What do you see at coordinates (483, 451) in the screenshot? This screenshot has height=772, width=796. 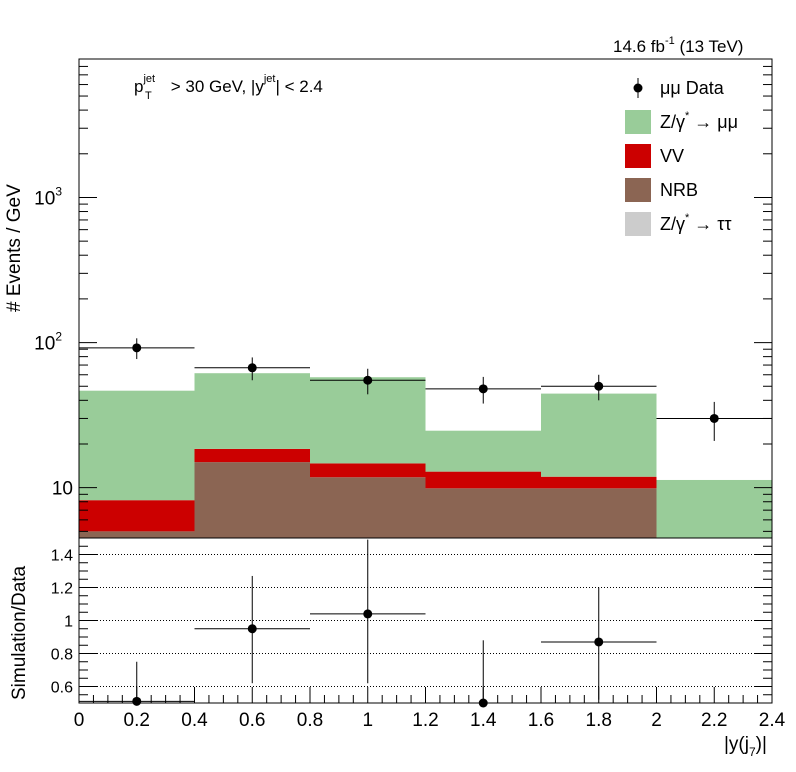 I see `bar-z--3` at bounding box center [483, 451].